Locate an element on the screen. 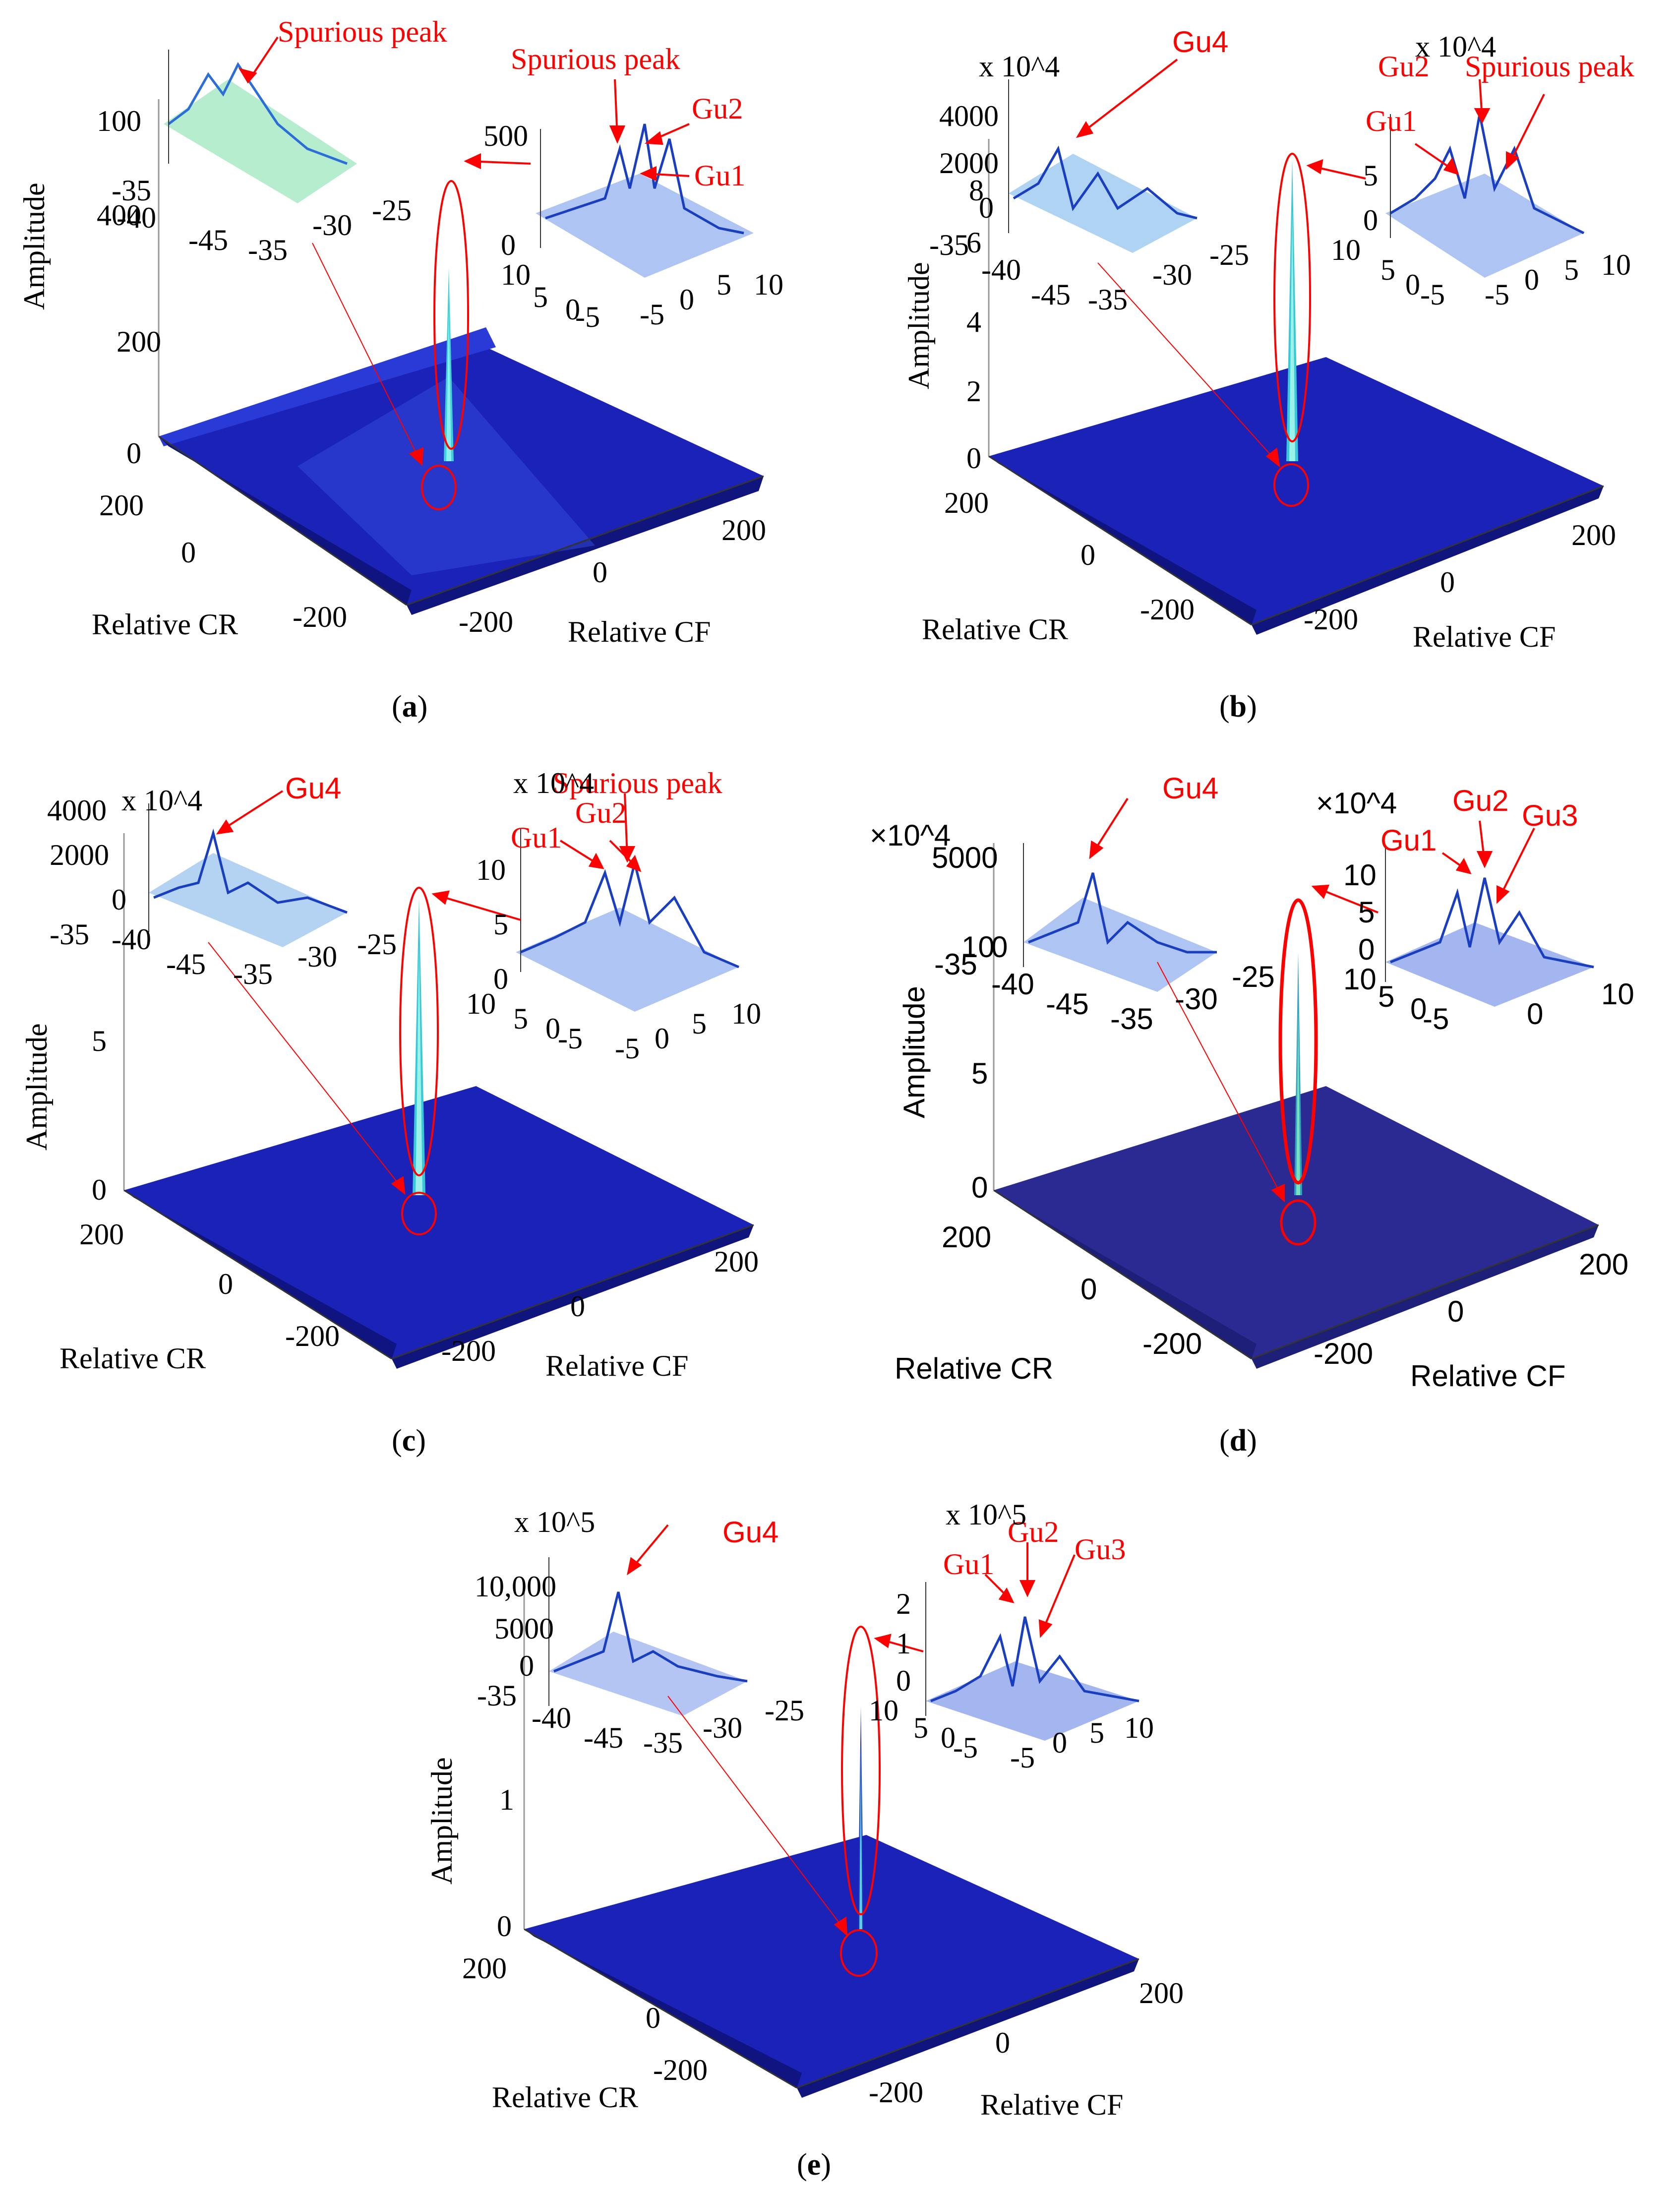  surface-front-right is located at coordinates (968, 2028).